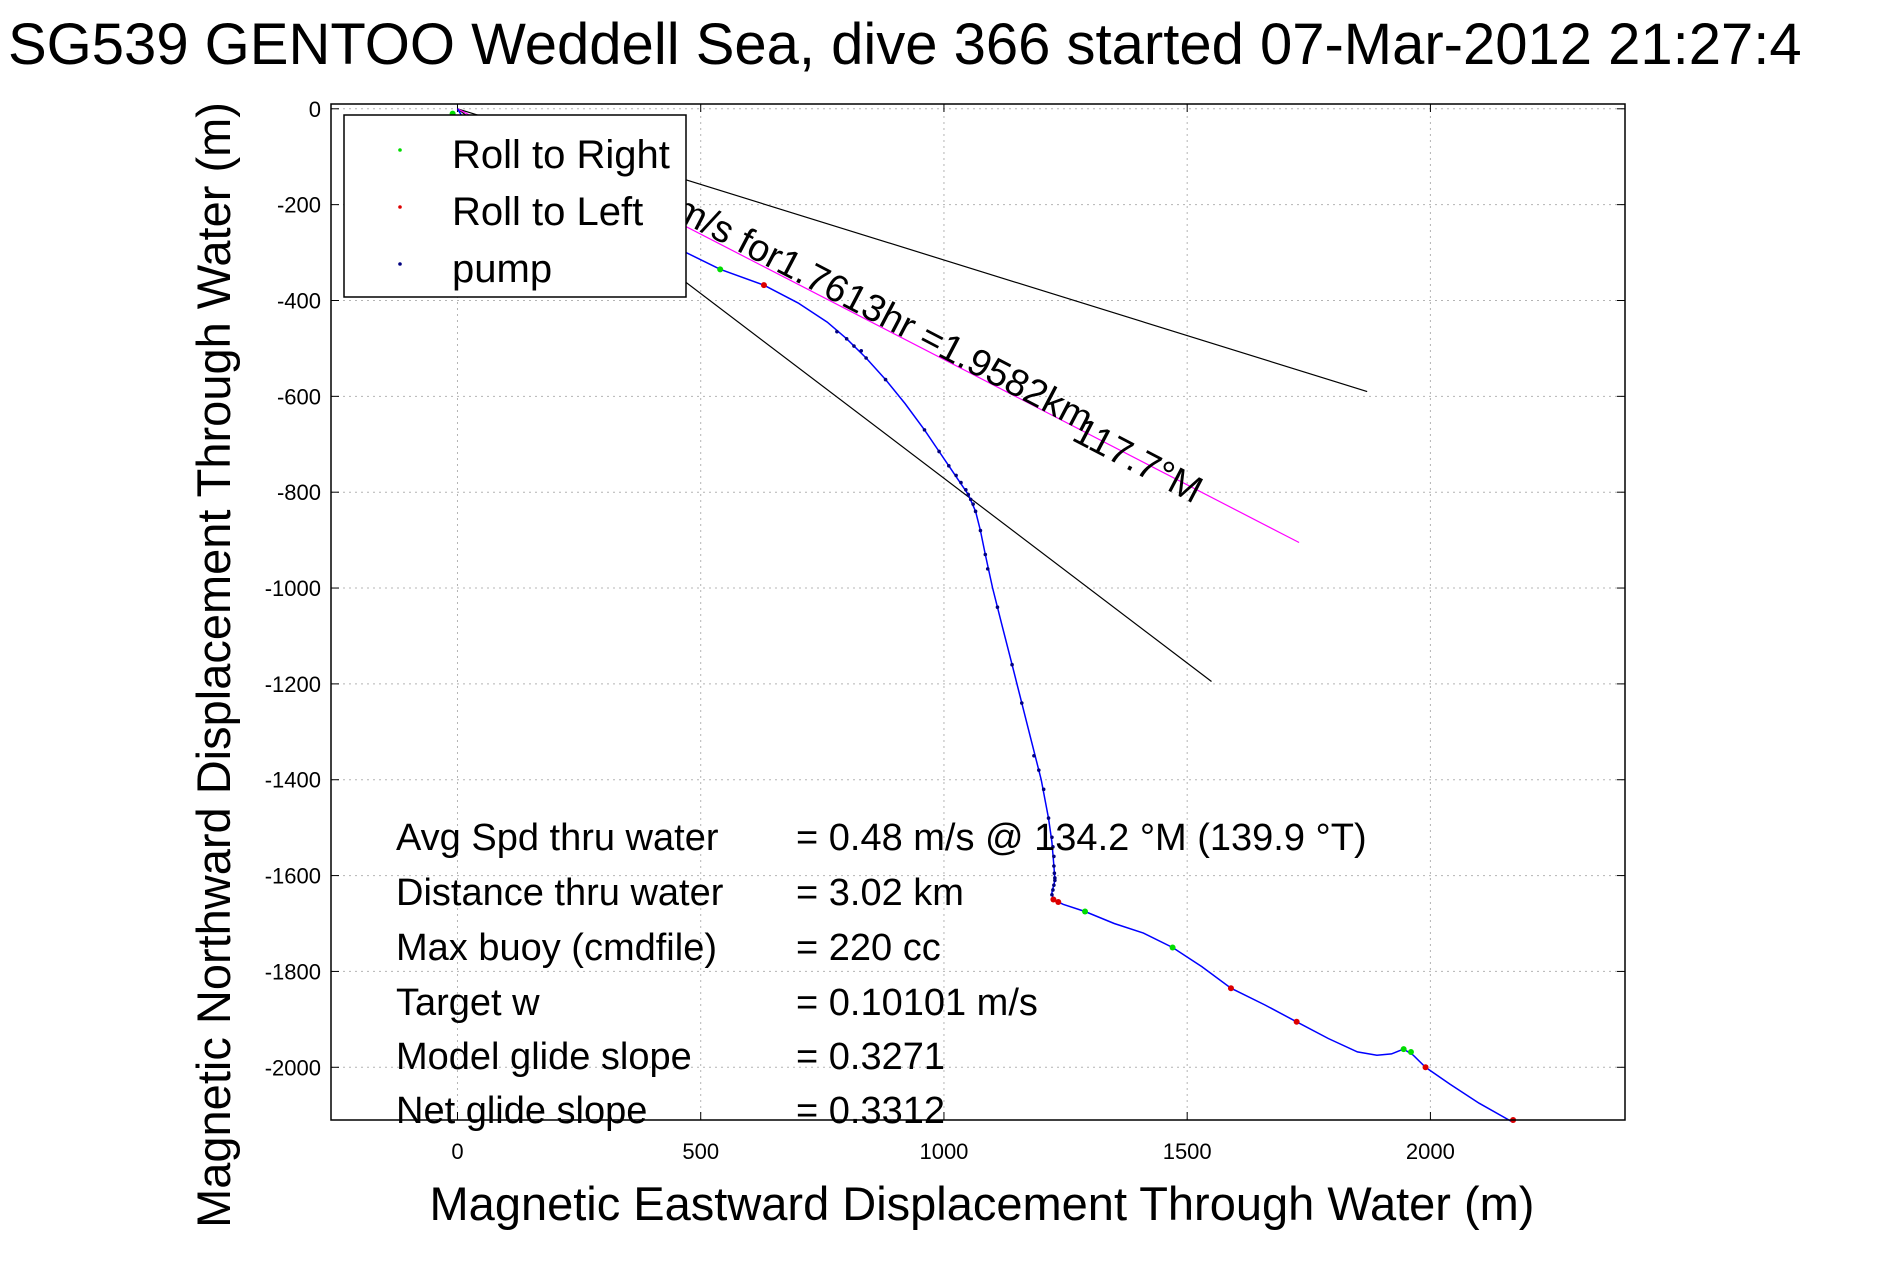 Image resolution: width=1891 pixels, height=1262 pixels. What do you see at coordinates (457, 1151) in the screenshot?
I see `x-tick-label: 0` at bounding box center [457, 1151].